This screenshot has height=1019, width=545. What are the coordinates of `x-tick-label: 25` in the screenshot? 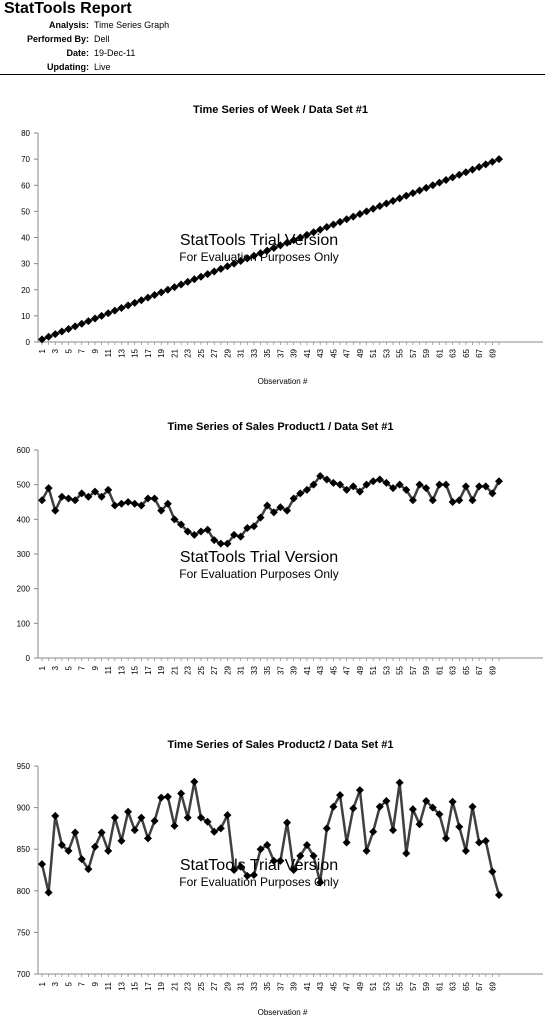 It's located at (201, 669).